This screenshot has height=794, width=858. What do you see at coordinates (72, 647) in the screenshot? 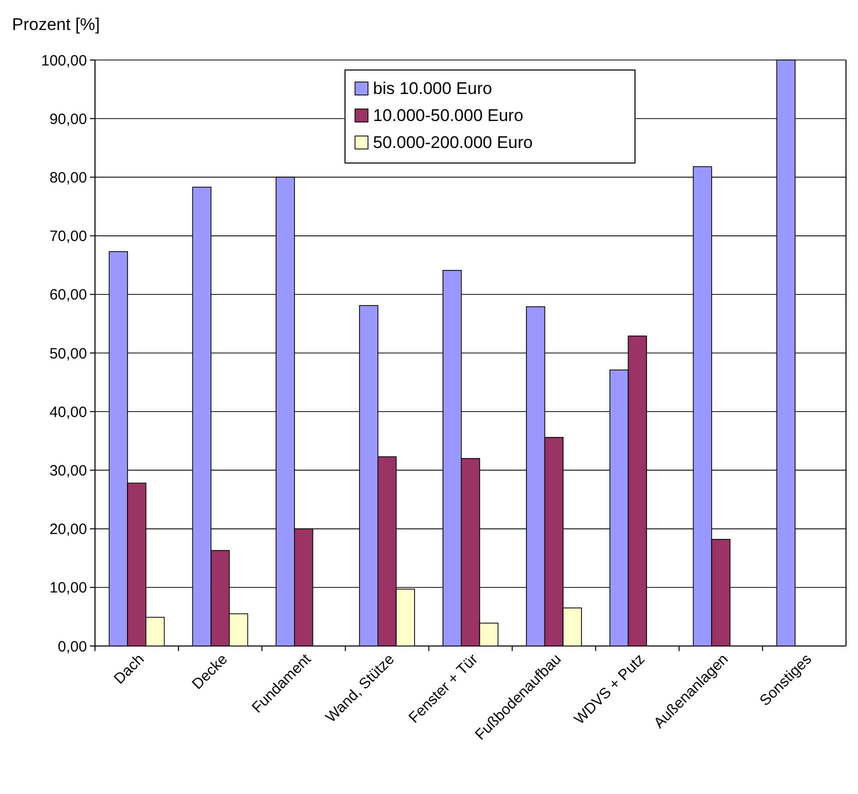
I see `y-tick-label: 0,00` at bounding box center [72, 647].